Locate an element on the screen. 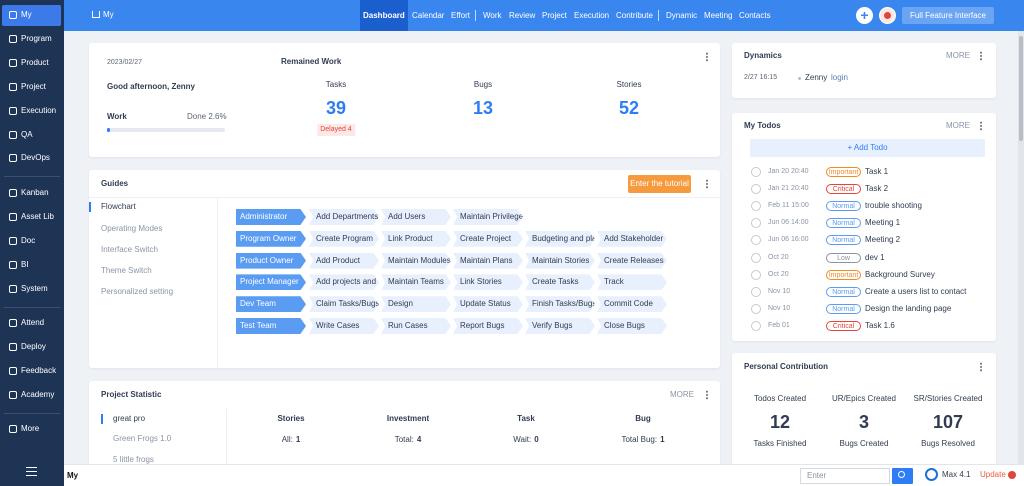  scroll-thumb is located at coordinates (1021, 88).